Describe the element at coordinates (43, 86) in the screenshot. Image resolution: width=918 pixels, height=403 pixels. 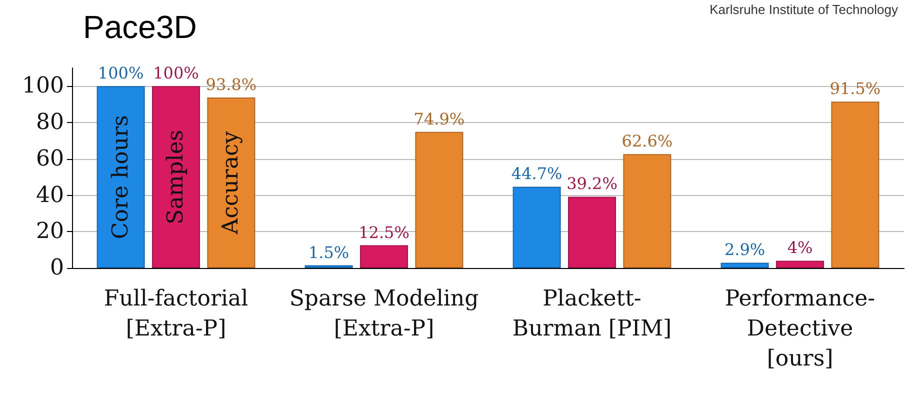
I see `y-tick-label: 100` at that location.